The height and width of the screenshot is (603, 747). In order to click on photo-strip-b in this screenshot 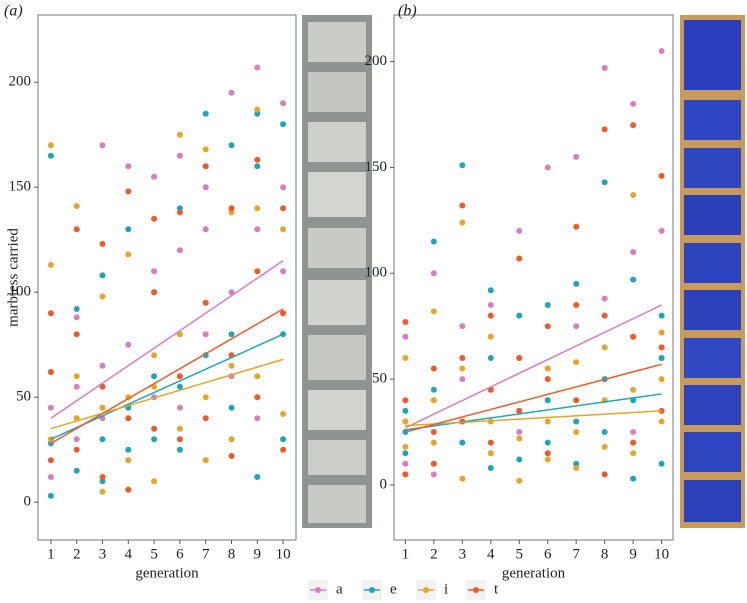, I will do `click(712, 271)`.